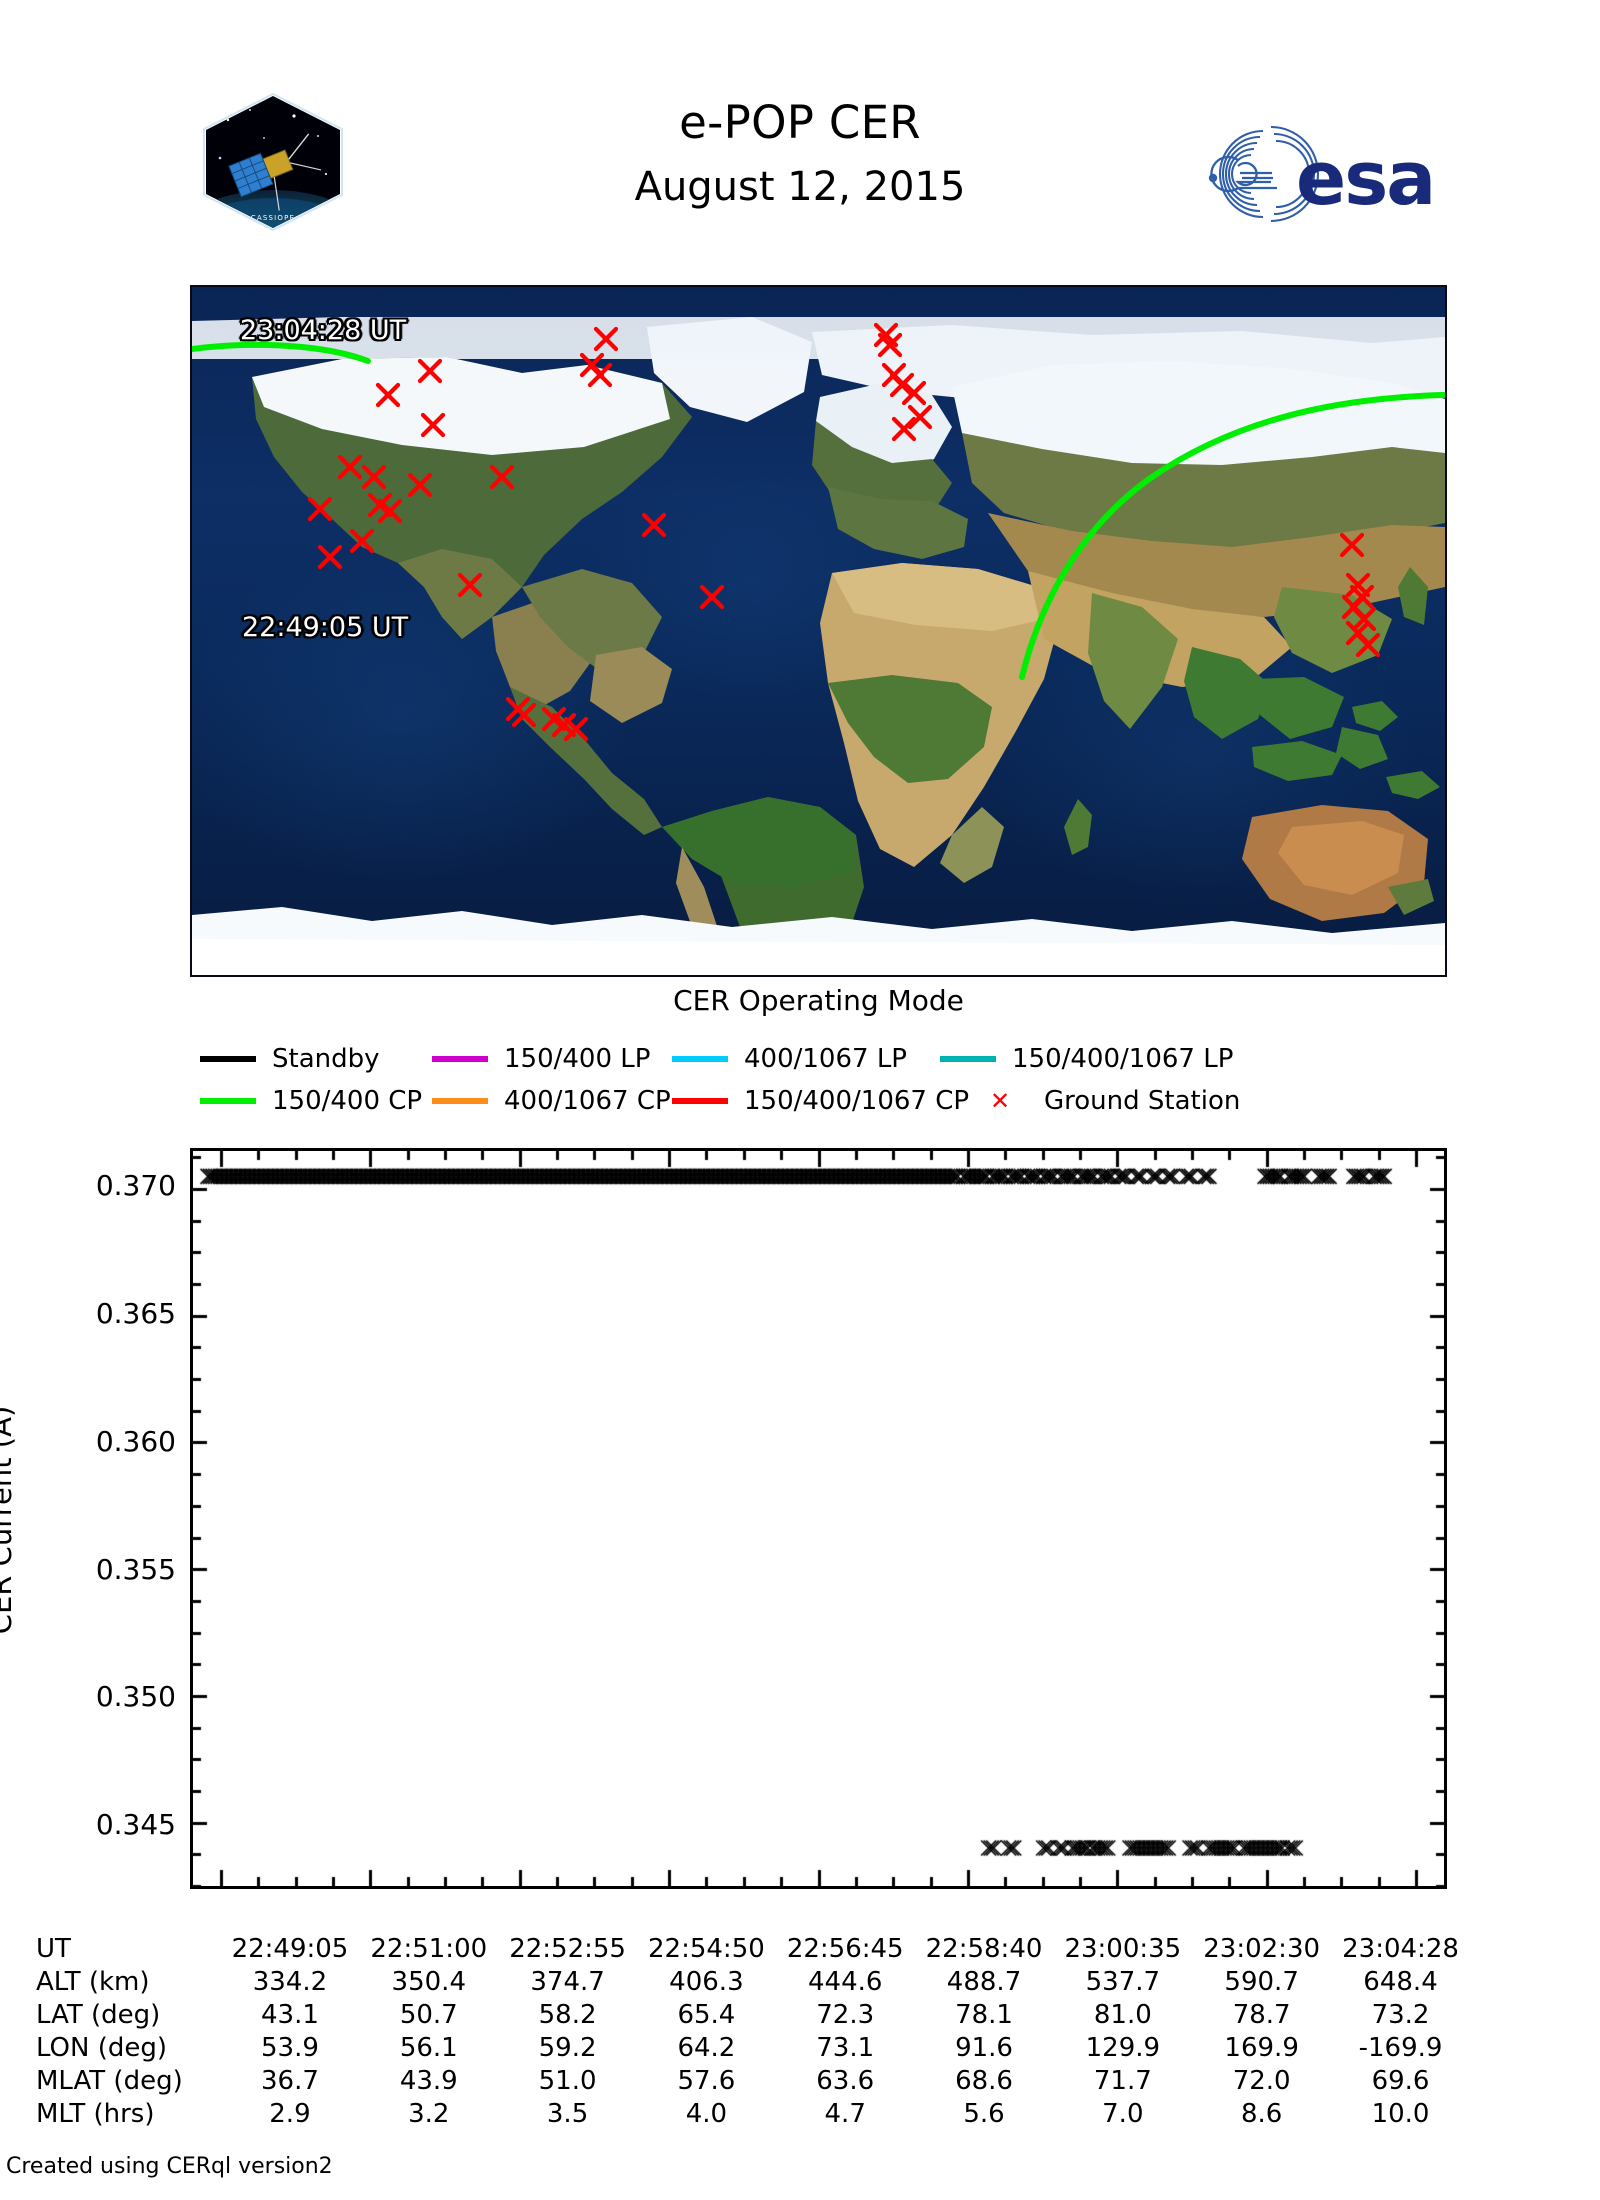 This screenshot has width=1600, height=2200. I want to click on table-cell: 23:02:30, so click(1262, 1948).